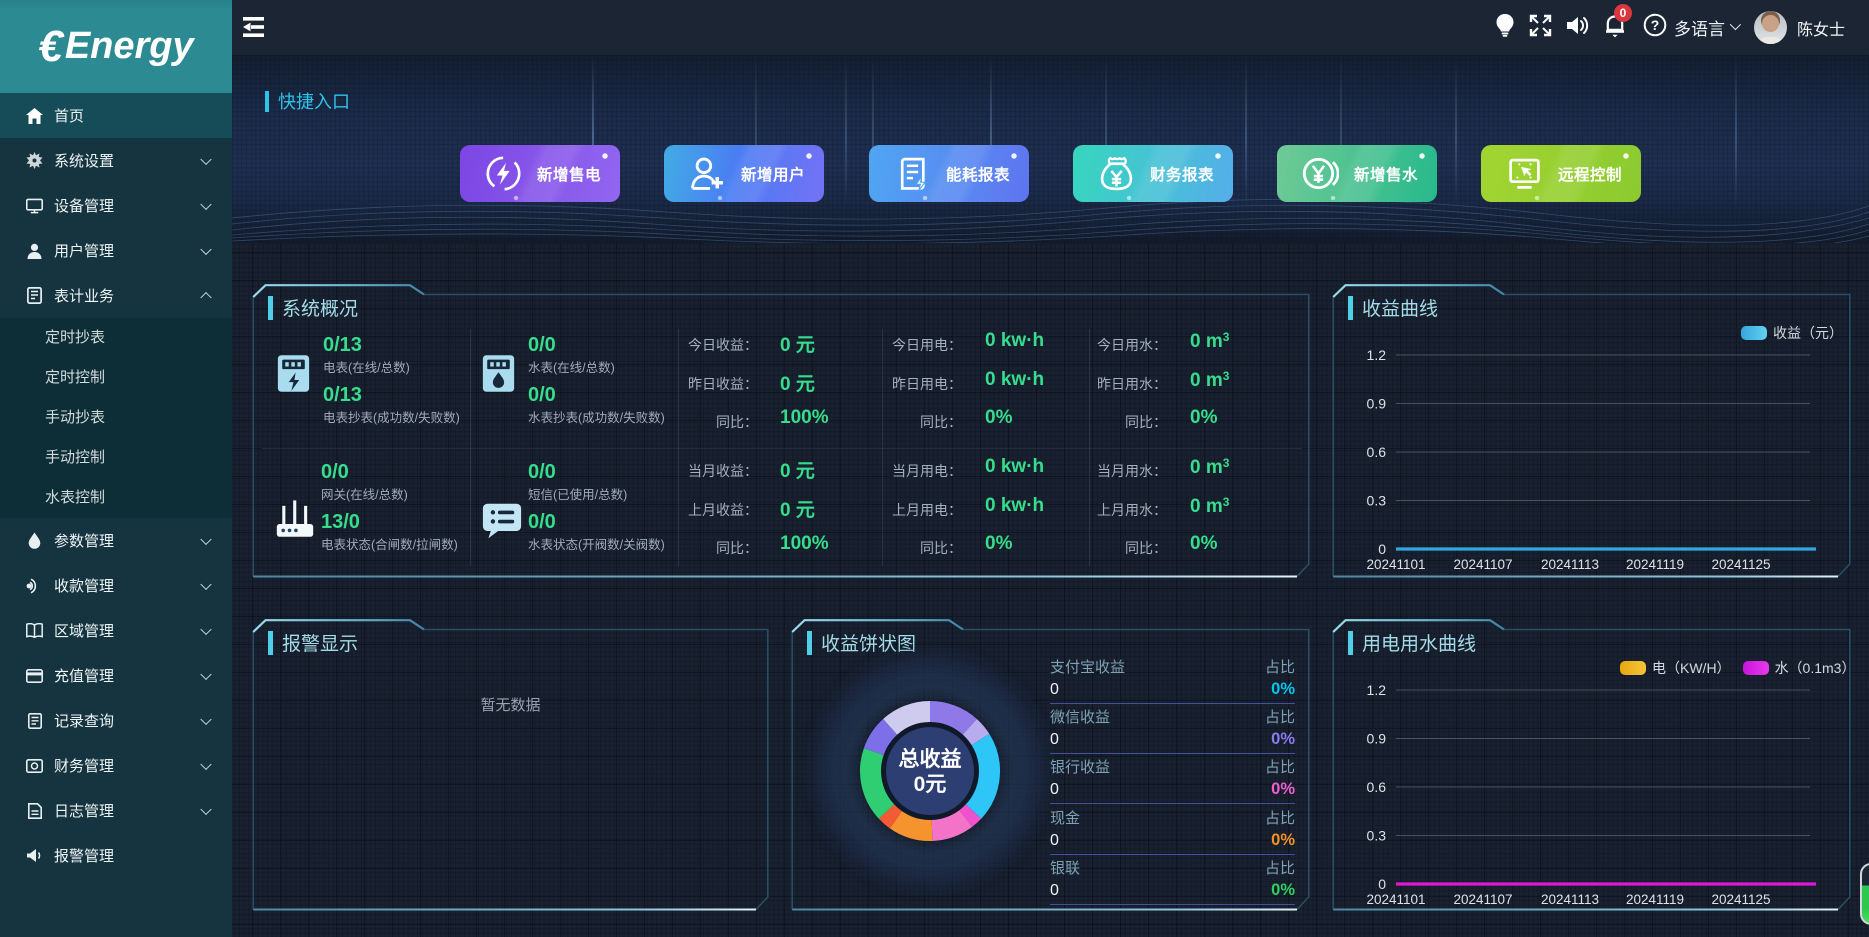 Image resolution: width=1869 pixels, height=937 pixels. What do you see at coordinates (930, 784) in the screenshot?
I see `svg-text: 0元` at bounding box center [930, 784].